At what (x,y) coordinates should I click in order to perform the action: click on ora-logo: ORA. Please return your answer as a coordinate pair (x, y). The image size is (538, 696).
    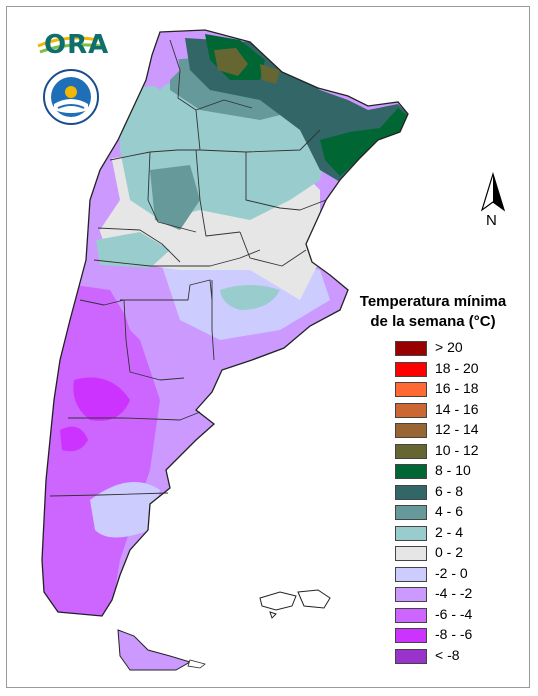
    Looking at the image, I should click on (73, 43).